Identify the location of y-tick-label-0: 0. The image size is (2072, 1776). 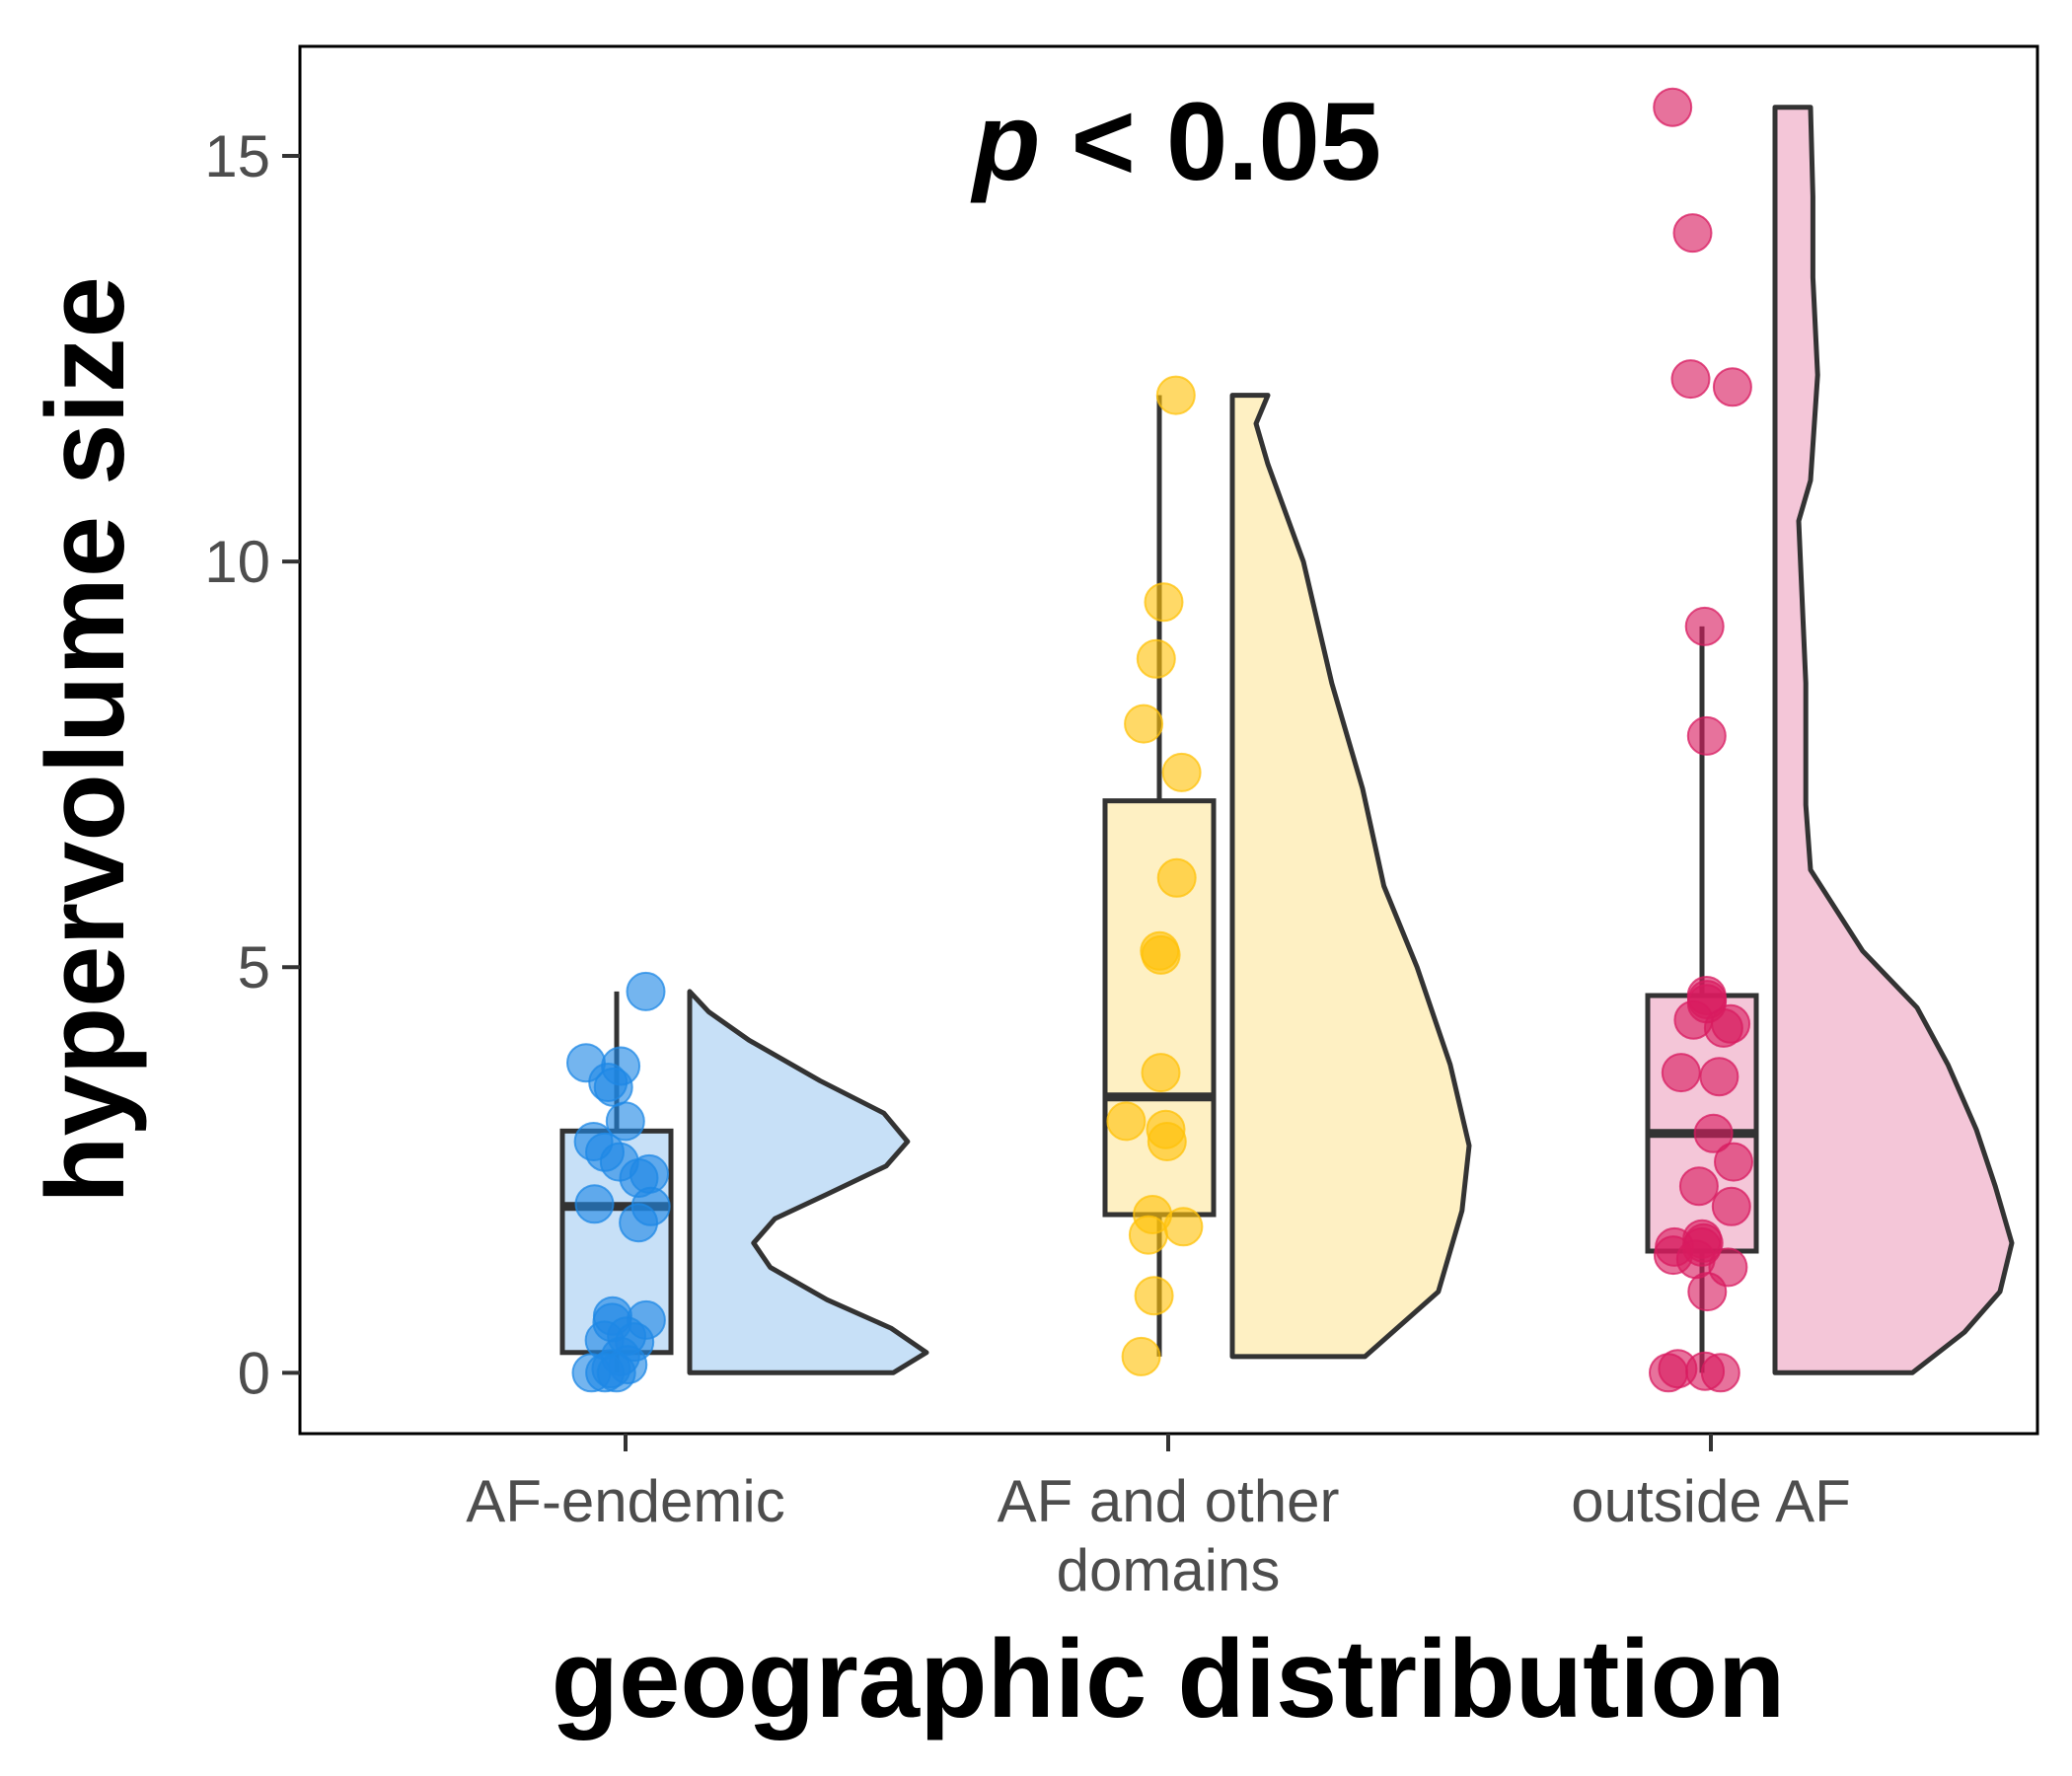
(254, 1373).